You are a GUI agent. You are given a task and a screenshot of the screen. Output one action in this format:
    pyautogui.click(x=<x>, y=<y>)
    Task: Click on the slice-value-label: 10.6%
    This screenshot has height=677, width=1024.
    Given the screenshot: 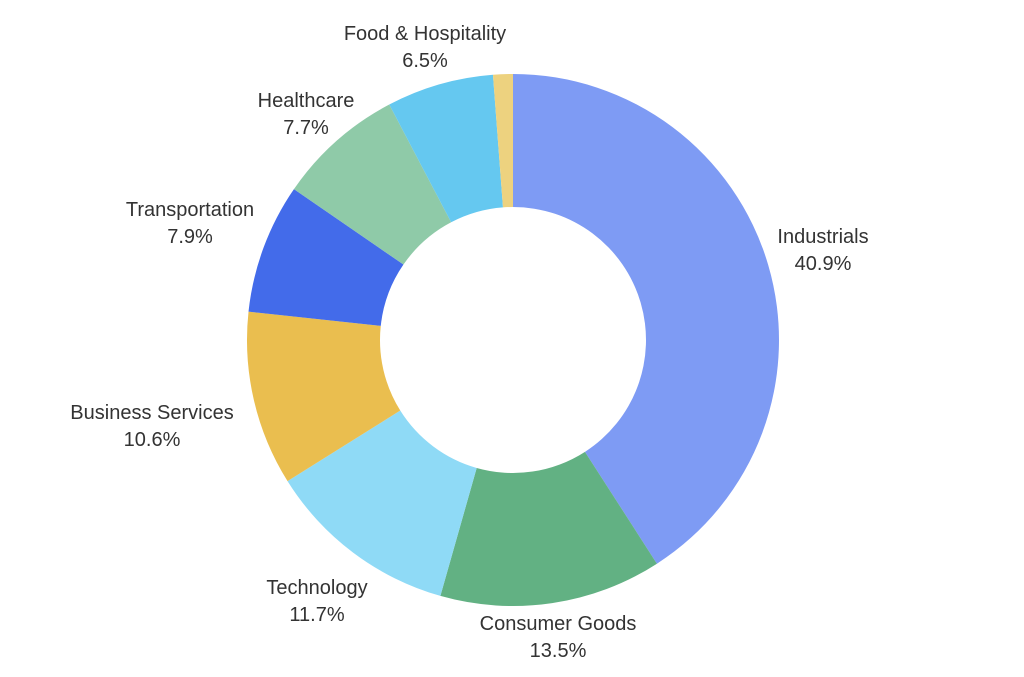 What is the action you would take?
    pyautogui.click(x=152, y=440)
    